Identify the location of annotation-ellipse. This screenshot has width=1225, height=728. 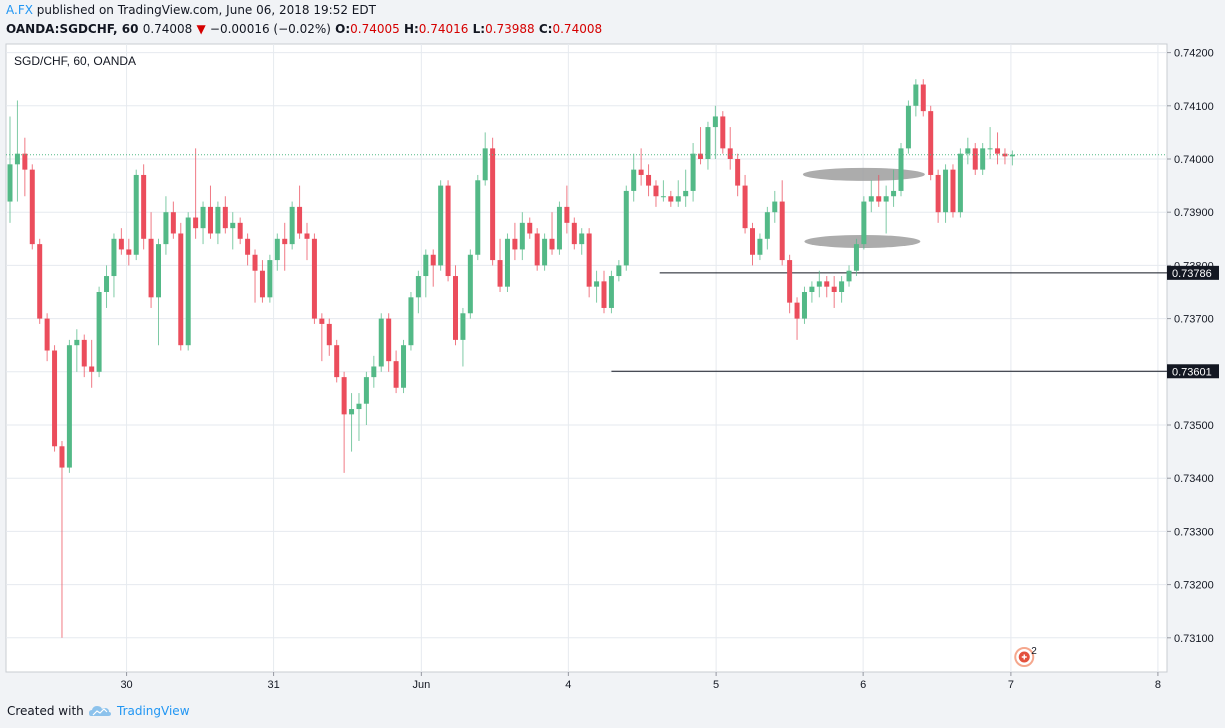
(863, 174).